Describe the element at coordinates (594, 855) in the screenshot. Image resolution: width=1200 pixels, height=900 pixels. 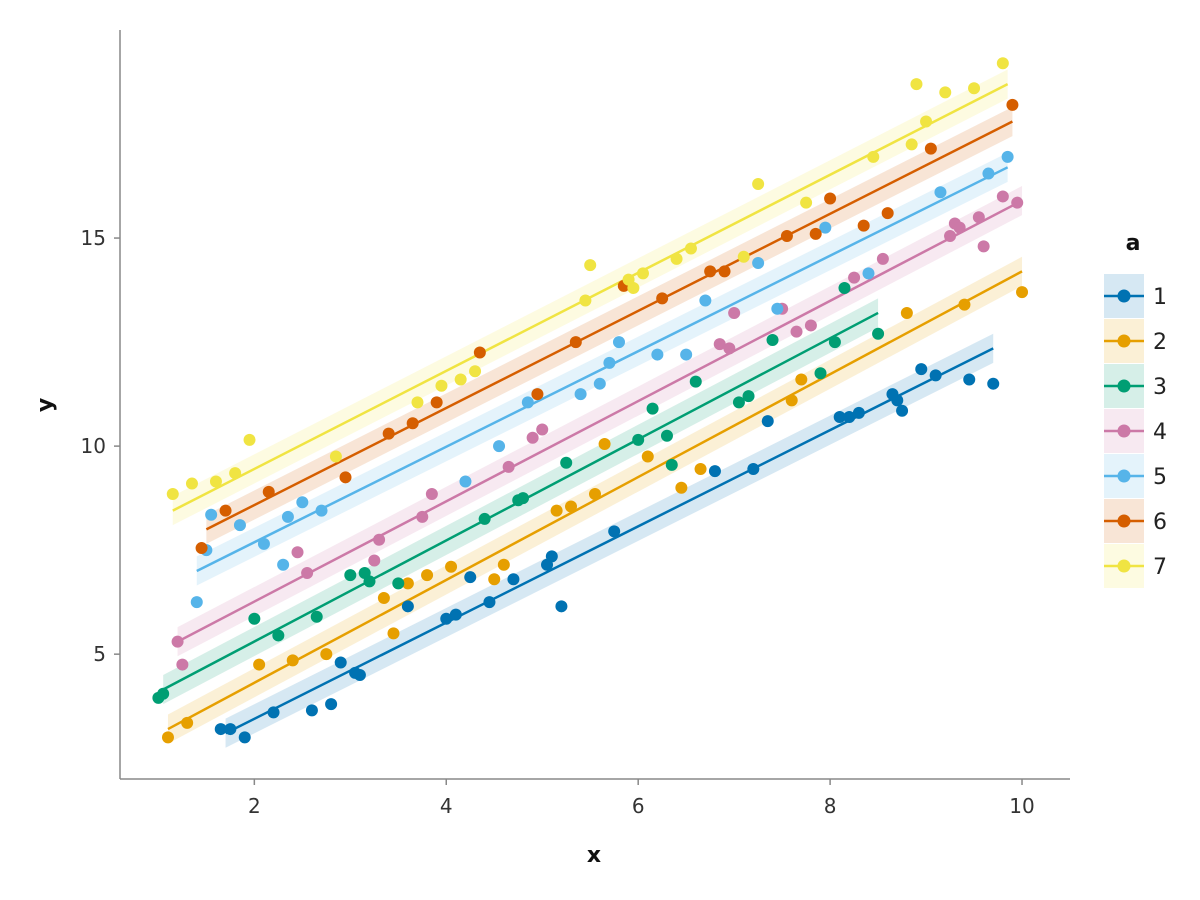
I see `x-axis-title: x` at that location.